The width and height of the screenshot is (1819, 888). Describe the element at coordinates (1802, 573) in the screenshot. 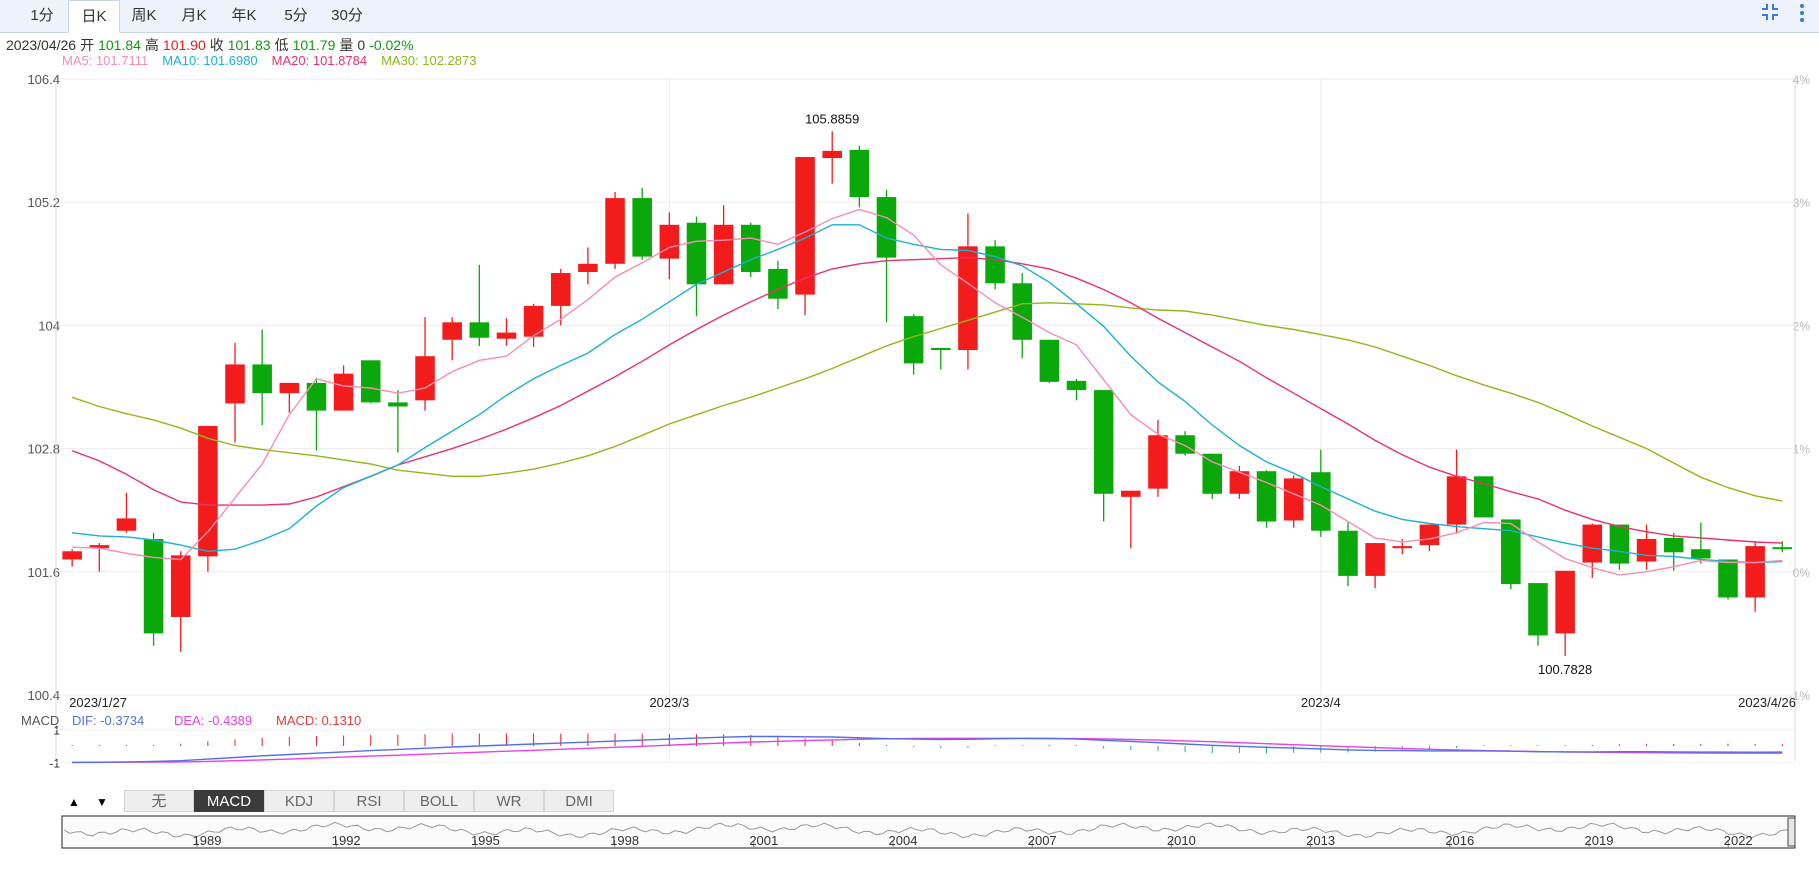

I see `pct-tick-label: 0%` at that location.